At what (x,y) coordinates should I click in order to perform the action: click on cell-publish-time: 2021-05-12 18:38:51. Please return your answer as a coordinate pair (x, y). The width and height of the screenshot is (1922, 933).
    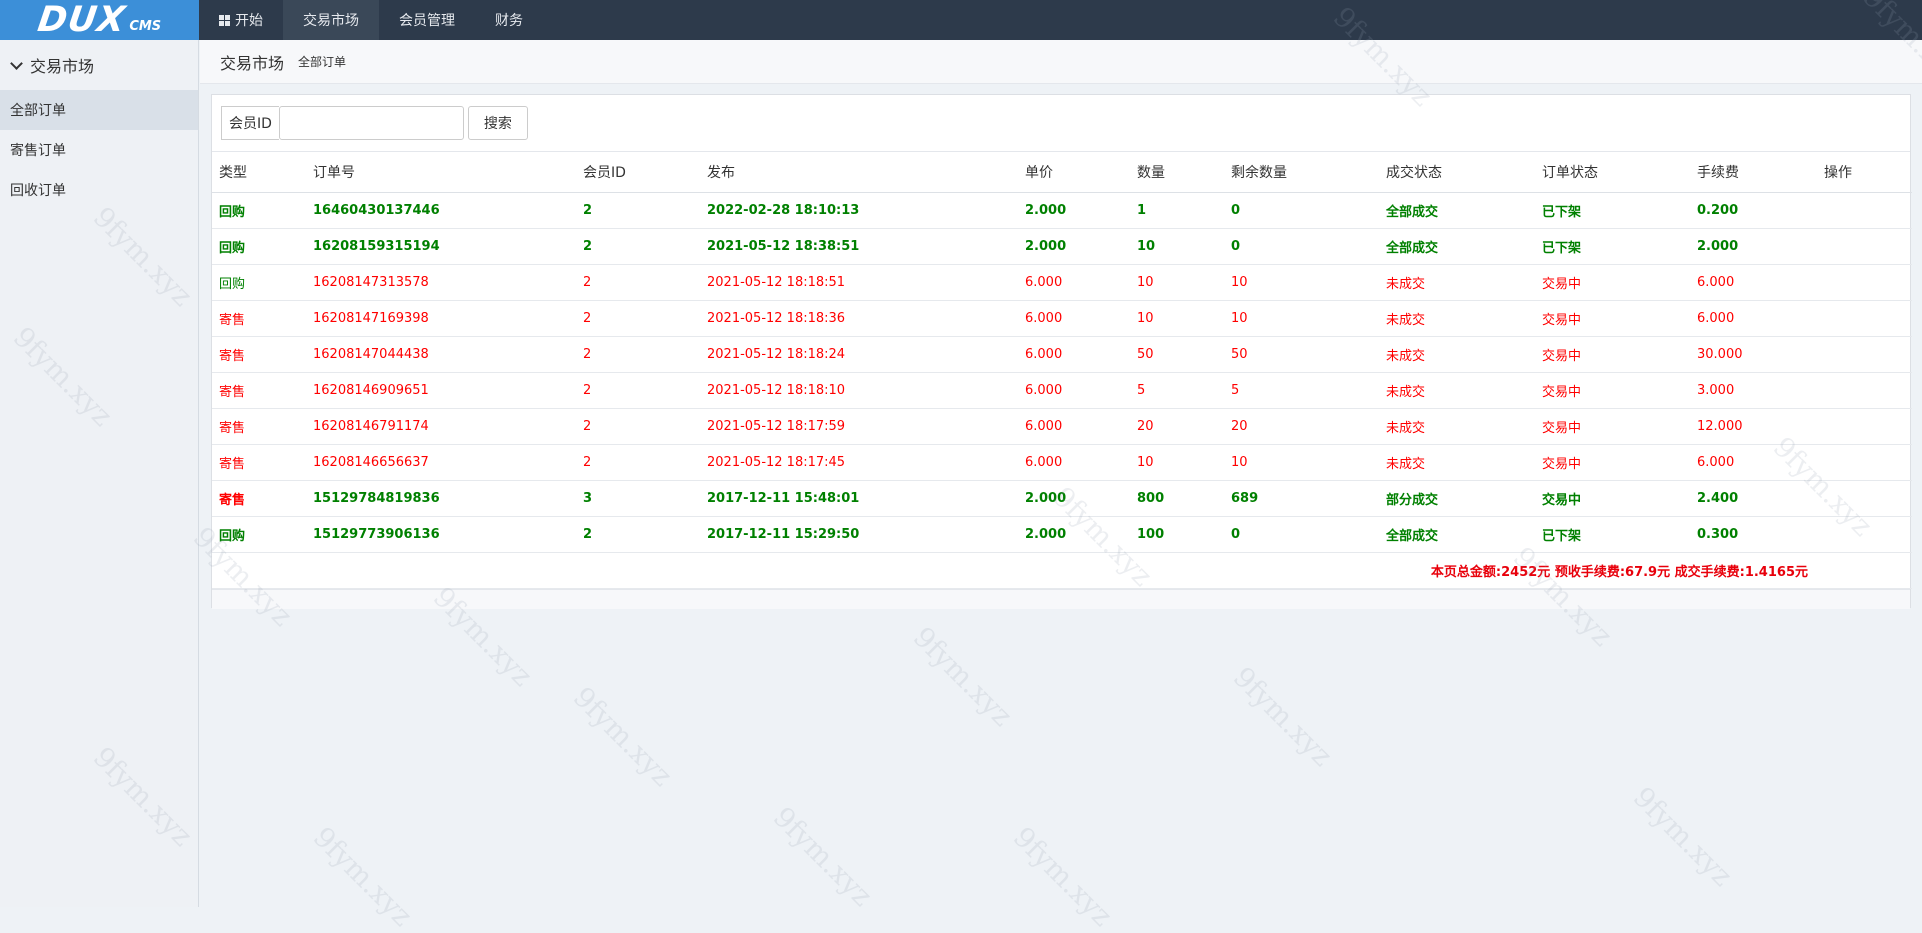
    Looking at the image, I should click on (859, 246).